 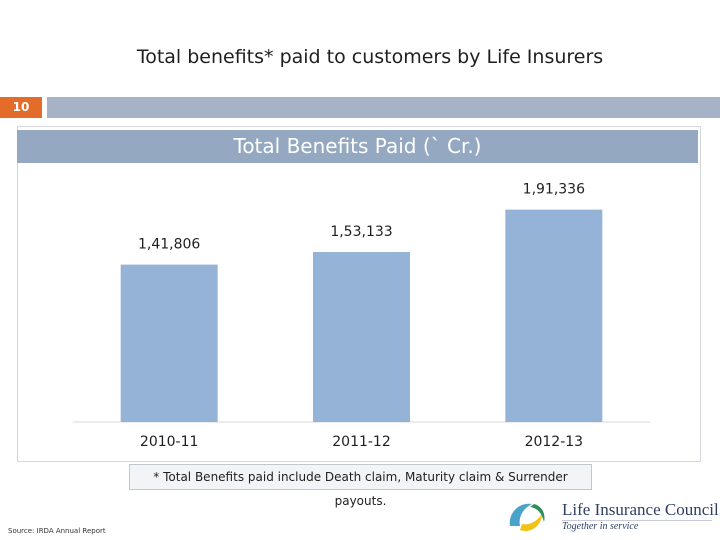 I want to click on logo-name: Life Insurance Council, so click(x=640, y=509).